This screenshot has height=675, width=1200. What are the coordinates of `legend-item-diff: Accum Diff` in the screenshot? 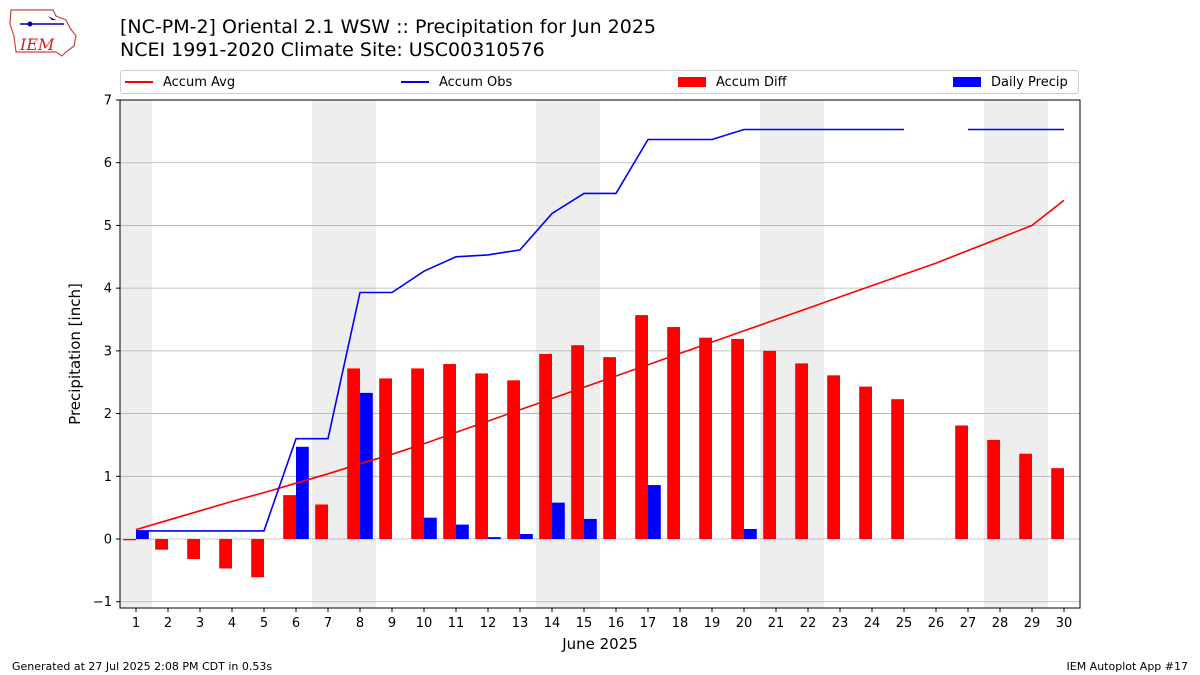 It's located at (732, 82).